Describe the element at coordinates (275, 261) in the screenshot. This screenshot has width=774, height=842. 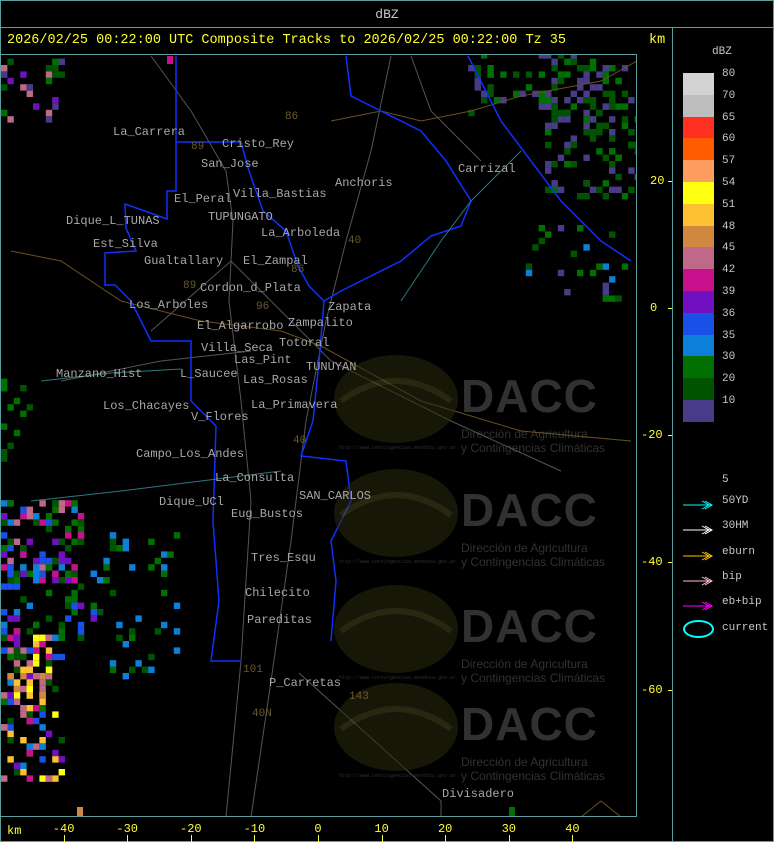
I see `place-label: El_Zampal` at that location.